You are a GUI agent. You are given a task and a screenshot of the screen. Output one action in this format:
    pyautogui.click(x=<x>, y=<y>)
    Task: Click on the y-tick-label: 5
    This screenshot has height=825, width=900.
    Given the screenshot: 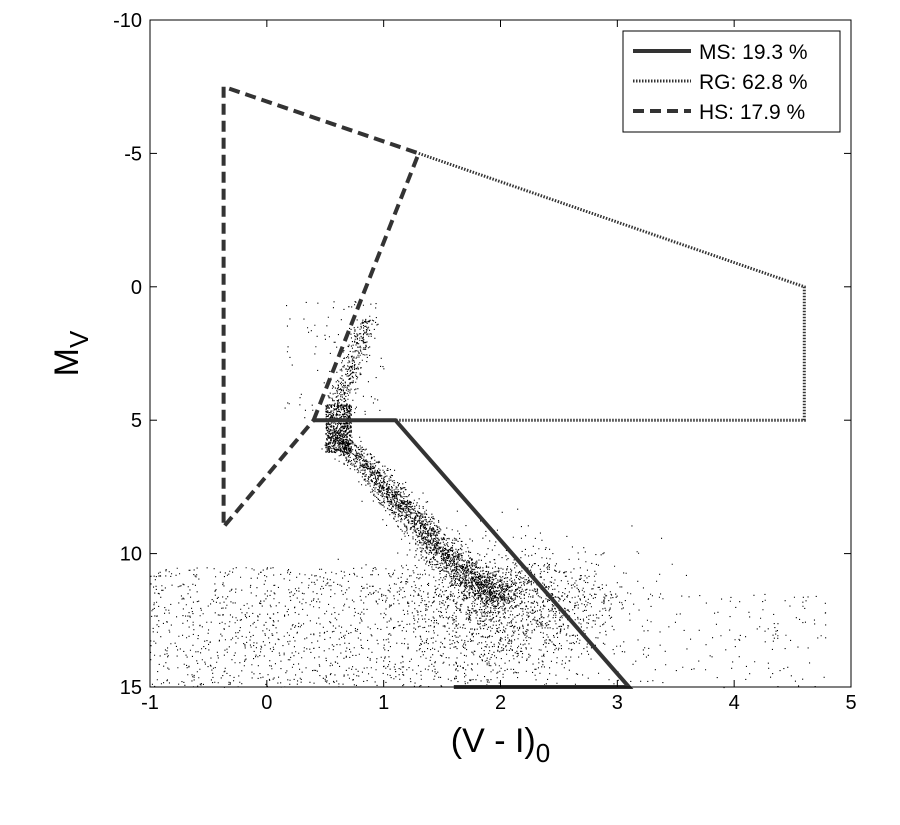 What is the action you would take?
    pyautogui.click(x=136, y=421)
    